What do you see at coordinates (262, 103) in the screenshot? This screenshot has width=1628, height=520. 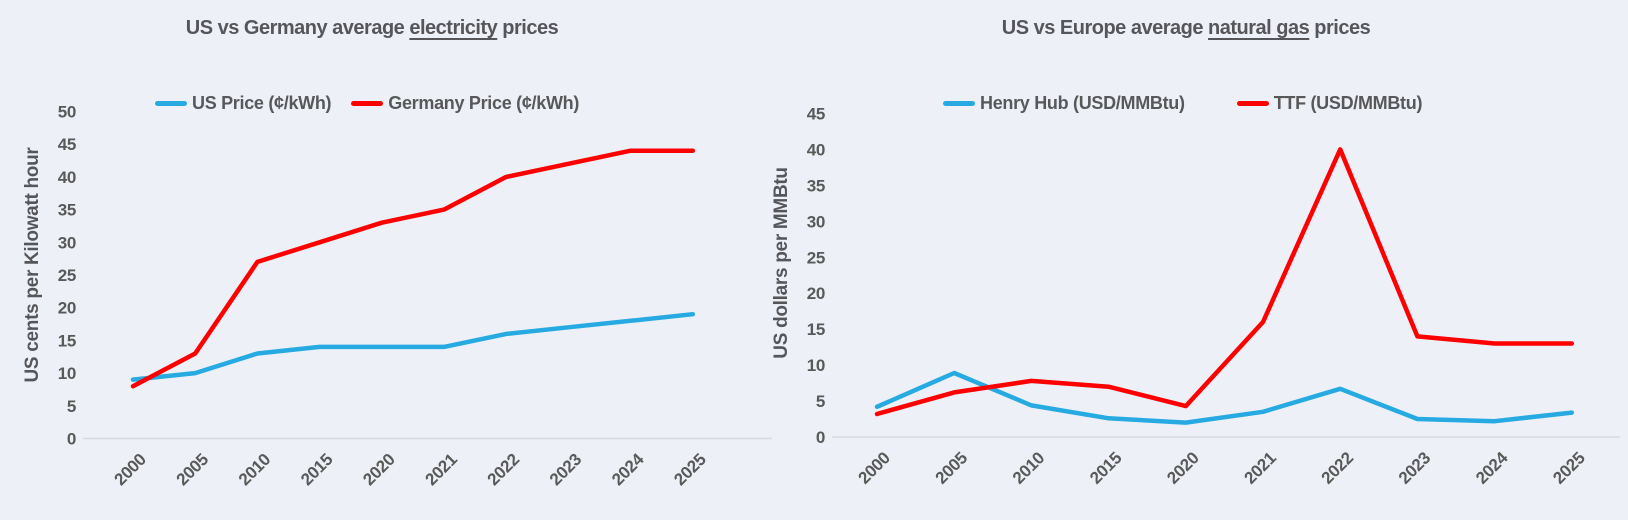 I see `legend-label: US Price (¢/kWh)` at bounding box center [262, 103].